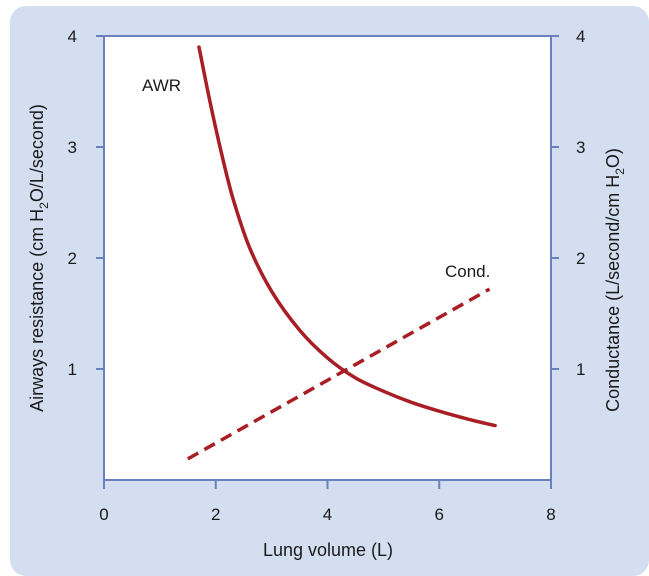 This screenshot has width=649, height=576. Describe the element at coordinates (580, 147) in the screenshot. I see `y-tick-label-right: 3` at that location.